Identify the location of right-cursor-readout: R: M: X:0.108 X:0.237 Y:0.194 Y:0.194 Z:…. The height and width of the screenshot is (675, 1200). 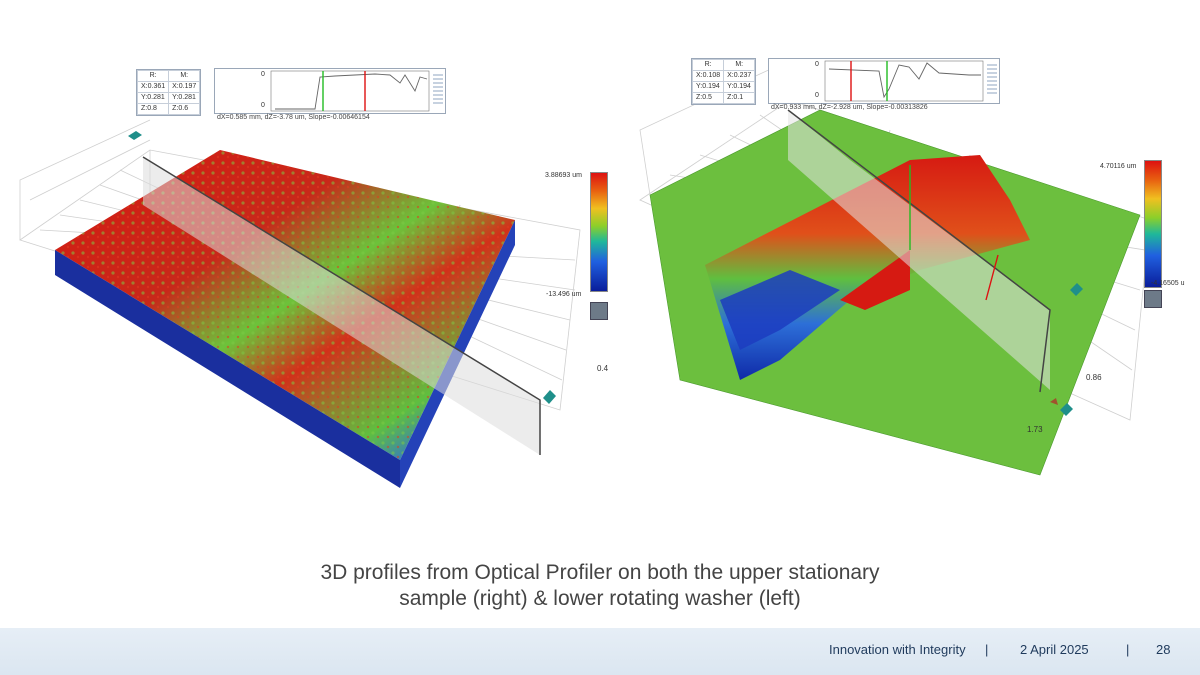
(724, 81).